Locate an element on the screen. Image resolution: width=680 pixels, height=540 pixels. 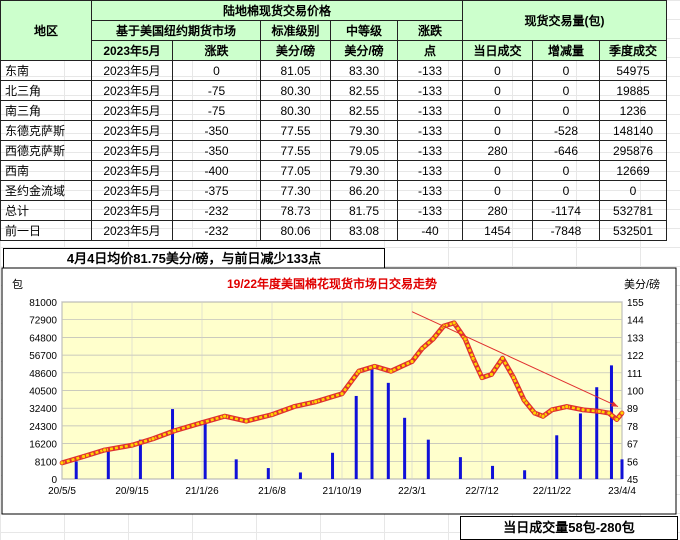
table-cell: 西德克萨斯 is located at coordinates (46, 150).